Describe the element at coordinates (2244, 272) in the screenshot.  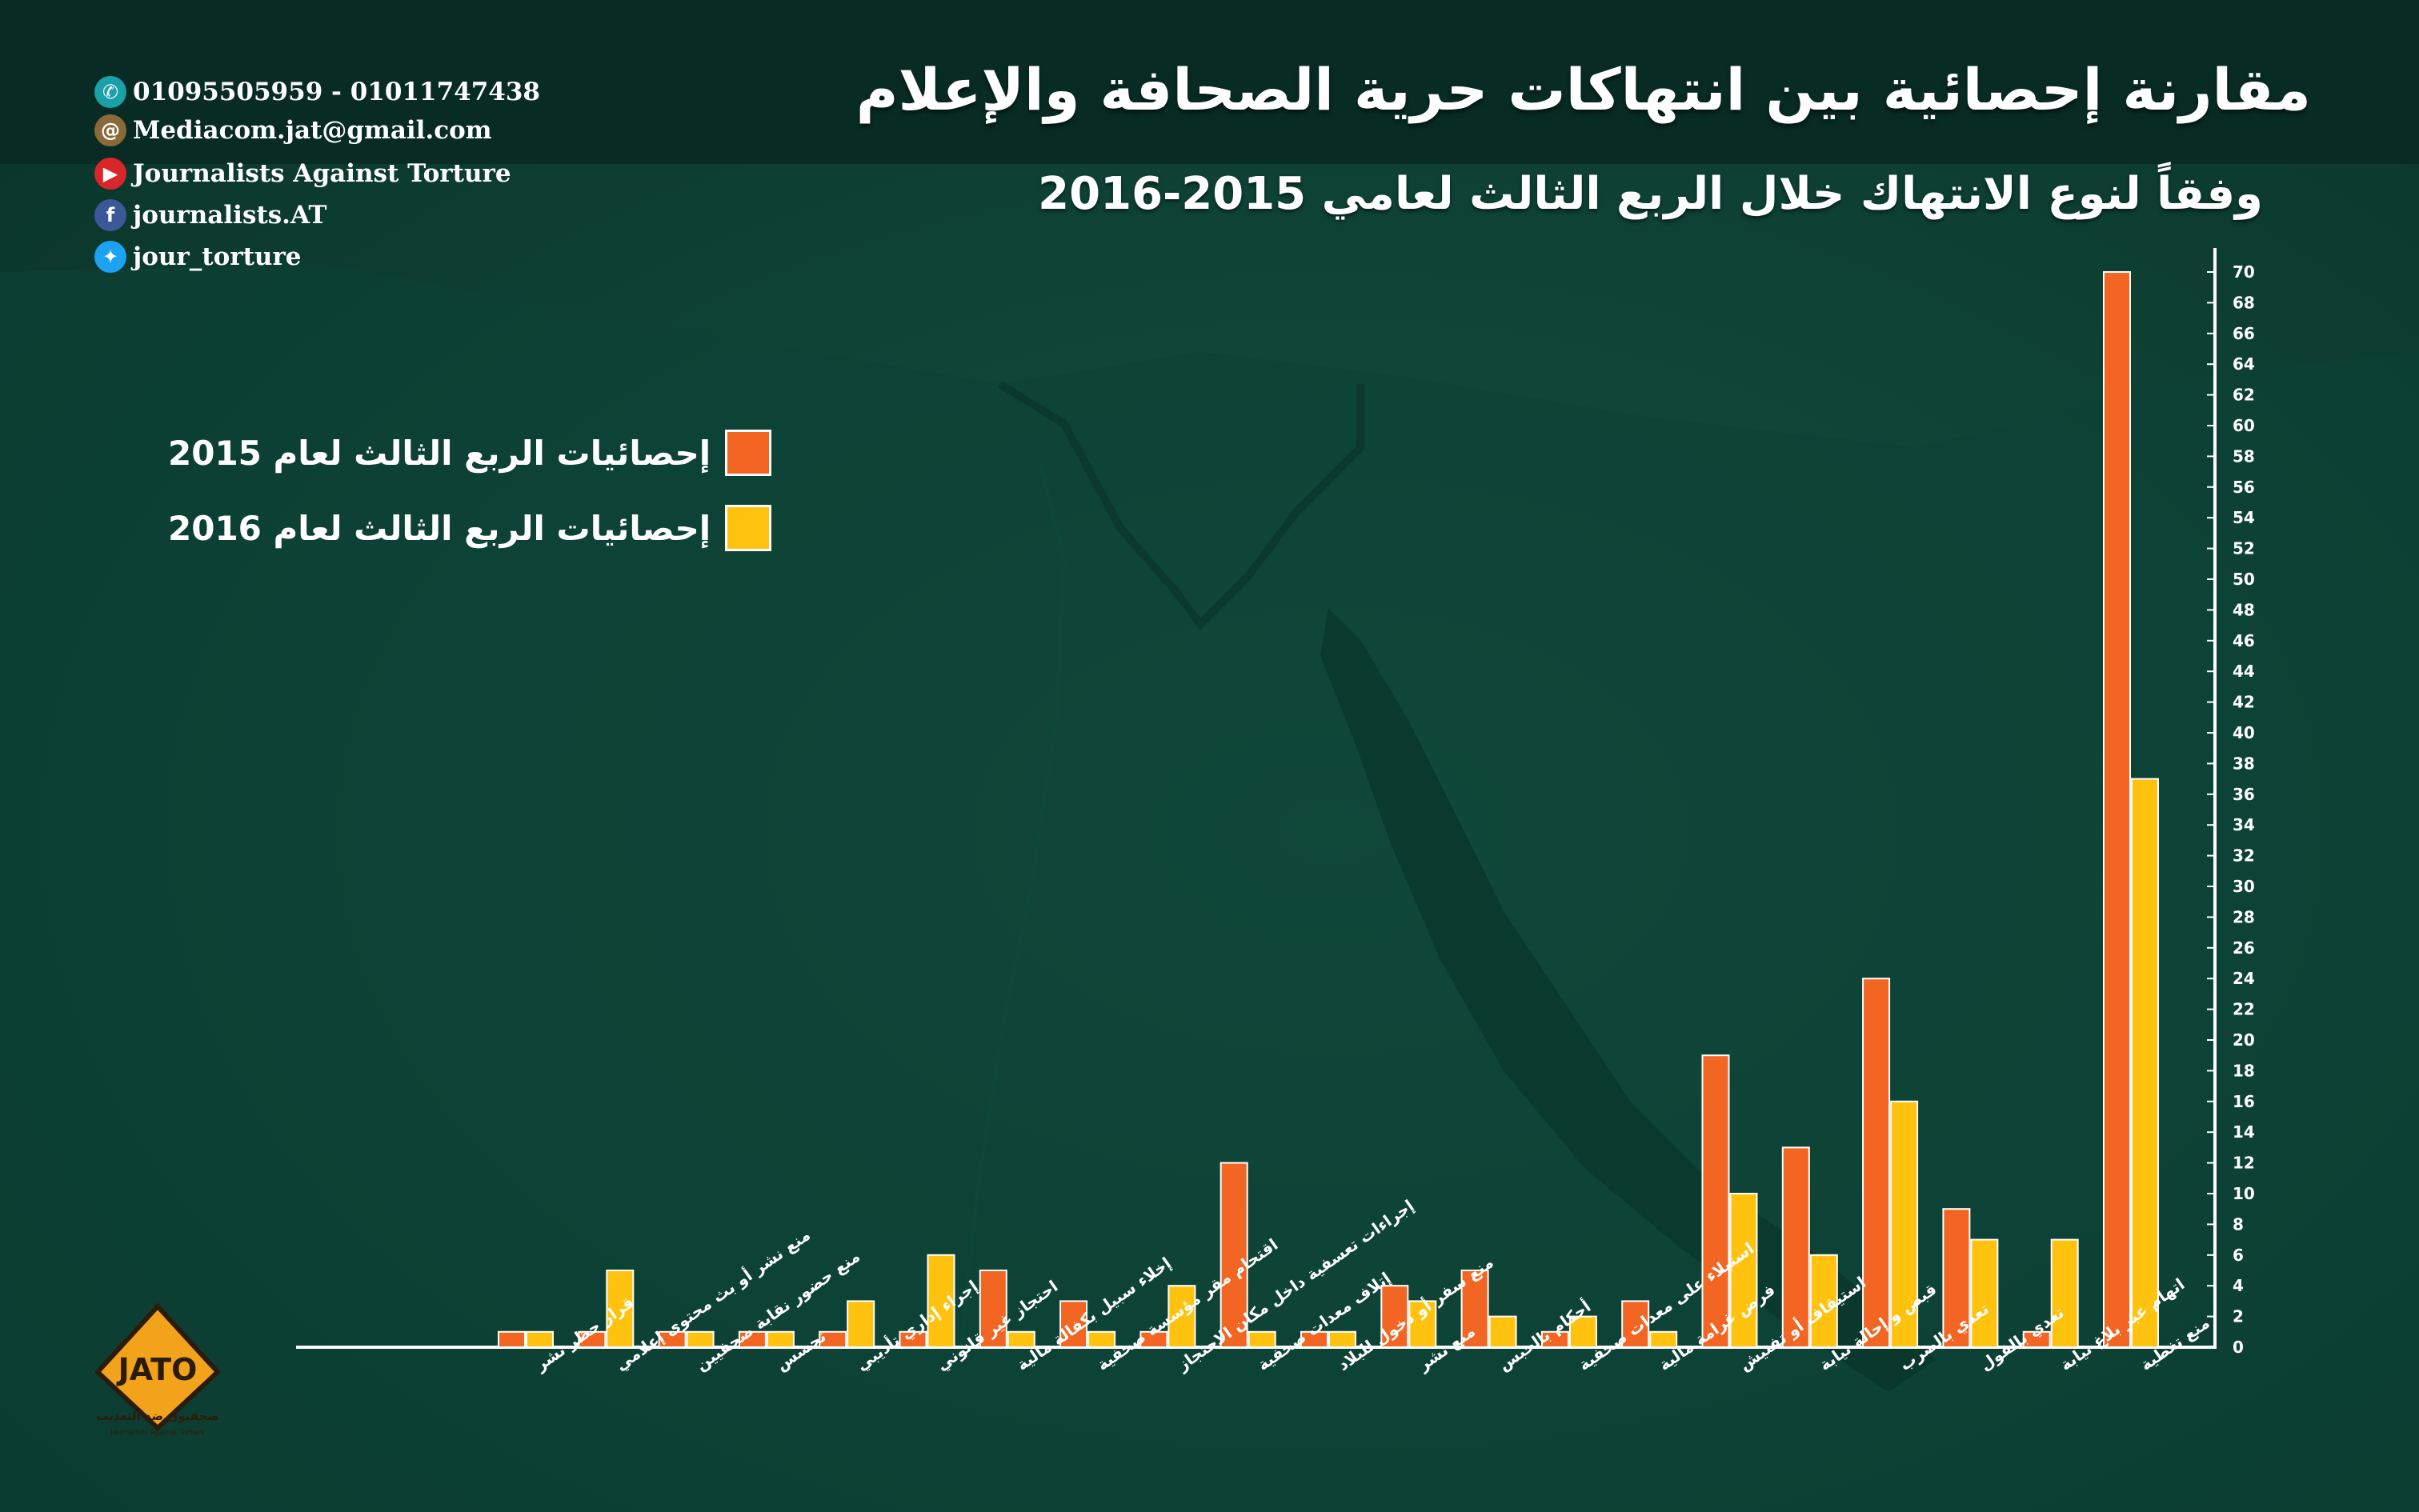
I see `y-tick-label: 70` at that location.